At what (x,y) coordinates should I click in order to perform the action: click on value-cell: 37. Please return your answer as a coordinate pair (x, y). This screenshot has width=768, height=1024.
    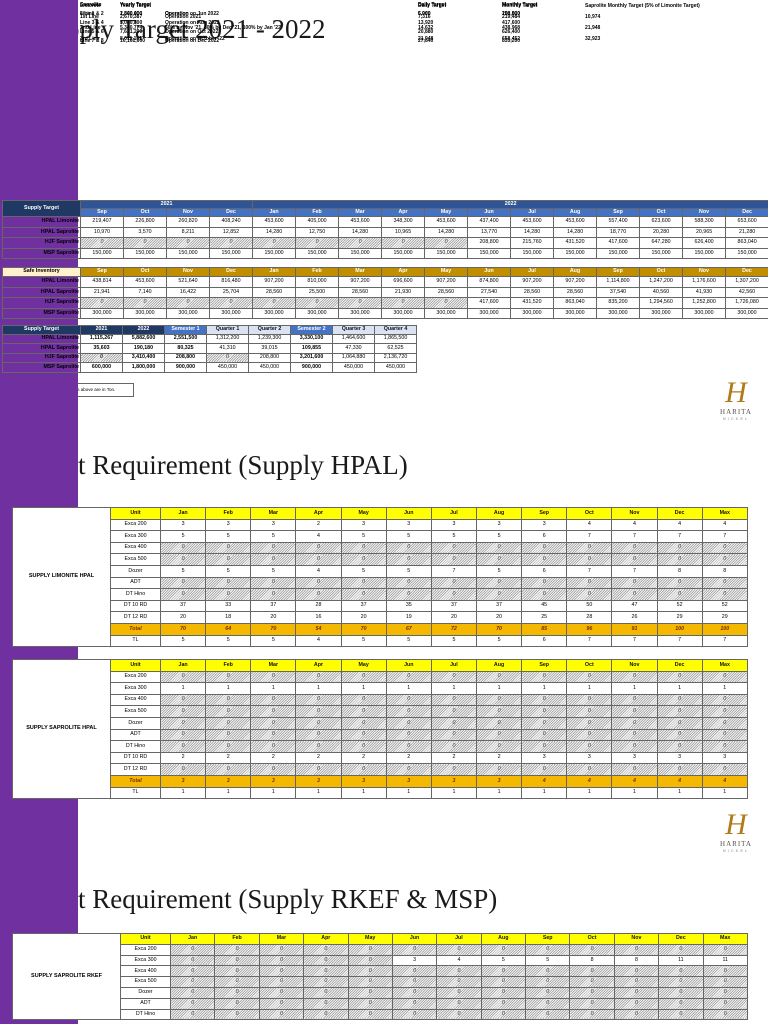
    Looking at the image, I should click on (499, 606).